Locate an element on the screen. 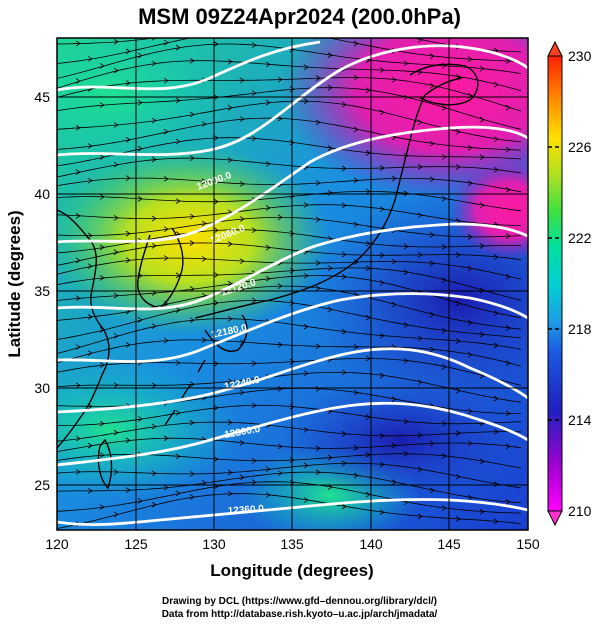  colorbar-tick-label: 210 is located at coordinates (580, 511).